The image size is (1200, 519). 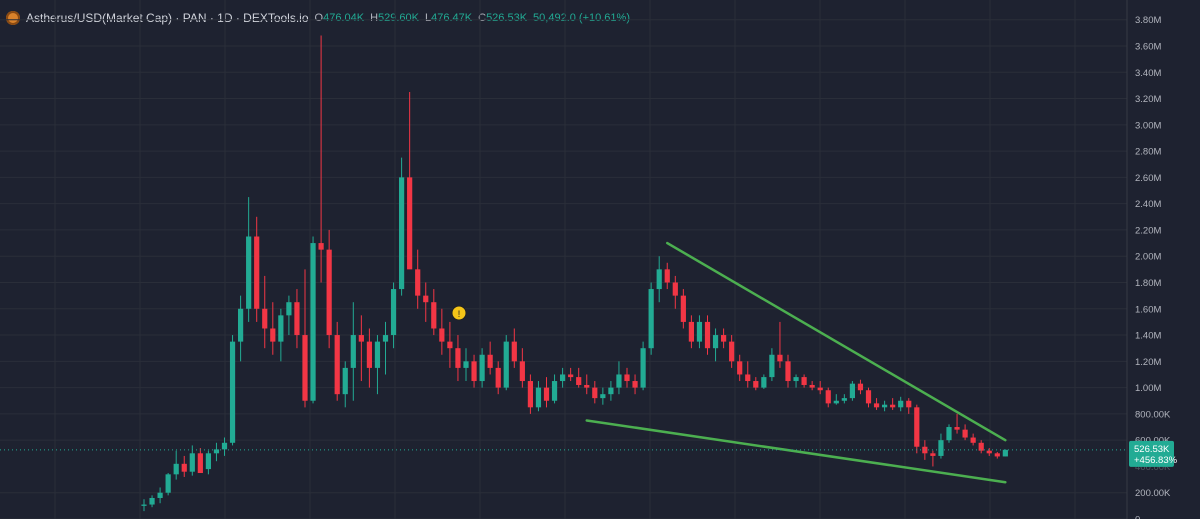 What do you see at coordinates (459, 313) in the screenshot?
I see `event-marker-icon: !` at bounding box center [459, 313].